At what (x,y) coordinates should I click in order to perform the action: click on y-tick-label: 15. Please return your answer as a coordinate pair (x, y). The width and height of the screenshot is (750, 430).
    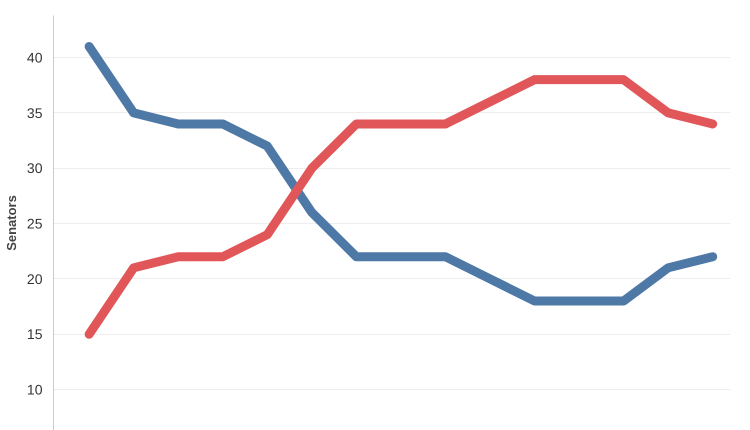
    Looking at the image, I should click on (34, 334).